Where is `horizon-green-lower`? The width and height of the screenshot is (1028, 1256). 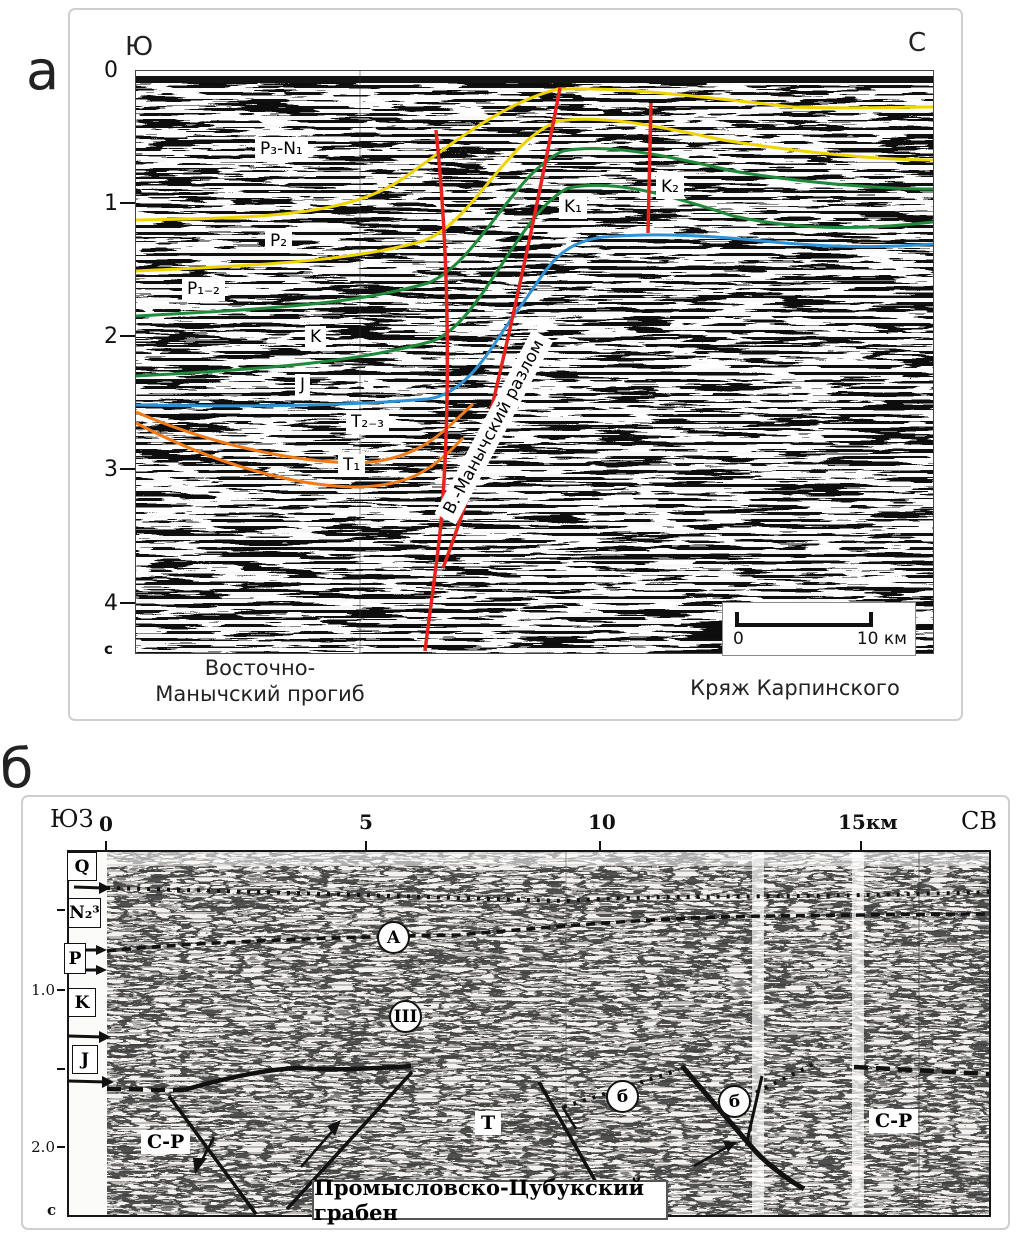
horizon-green-lower is located at coordinates (534, 280).